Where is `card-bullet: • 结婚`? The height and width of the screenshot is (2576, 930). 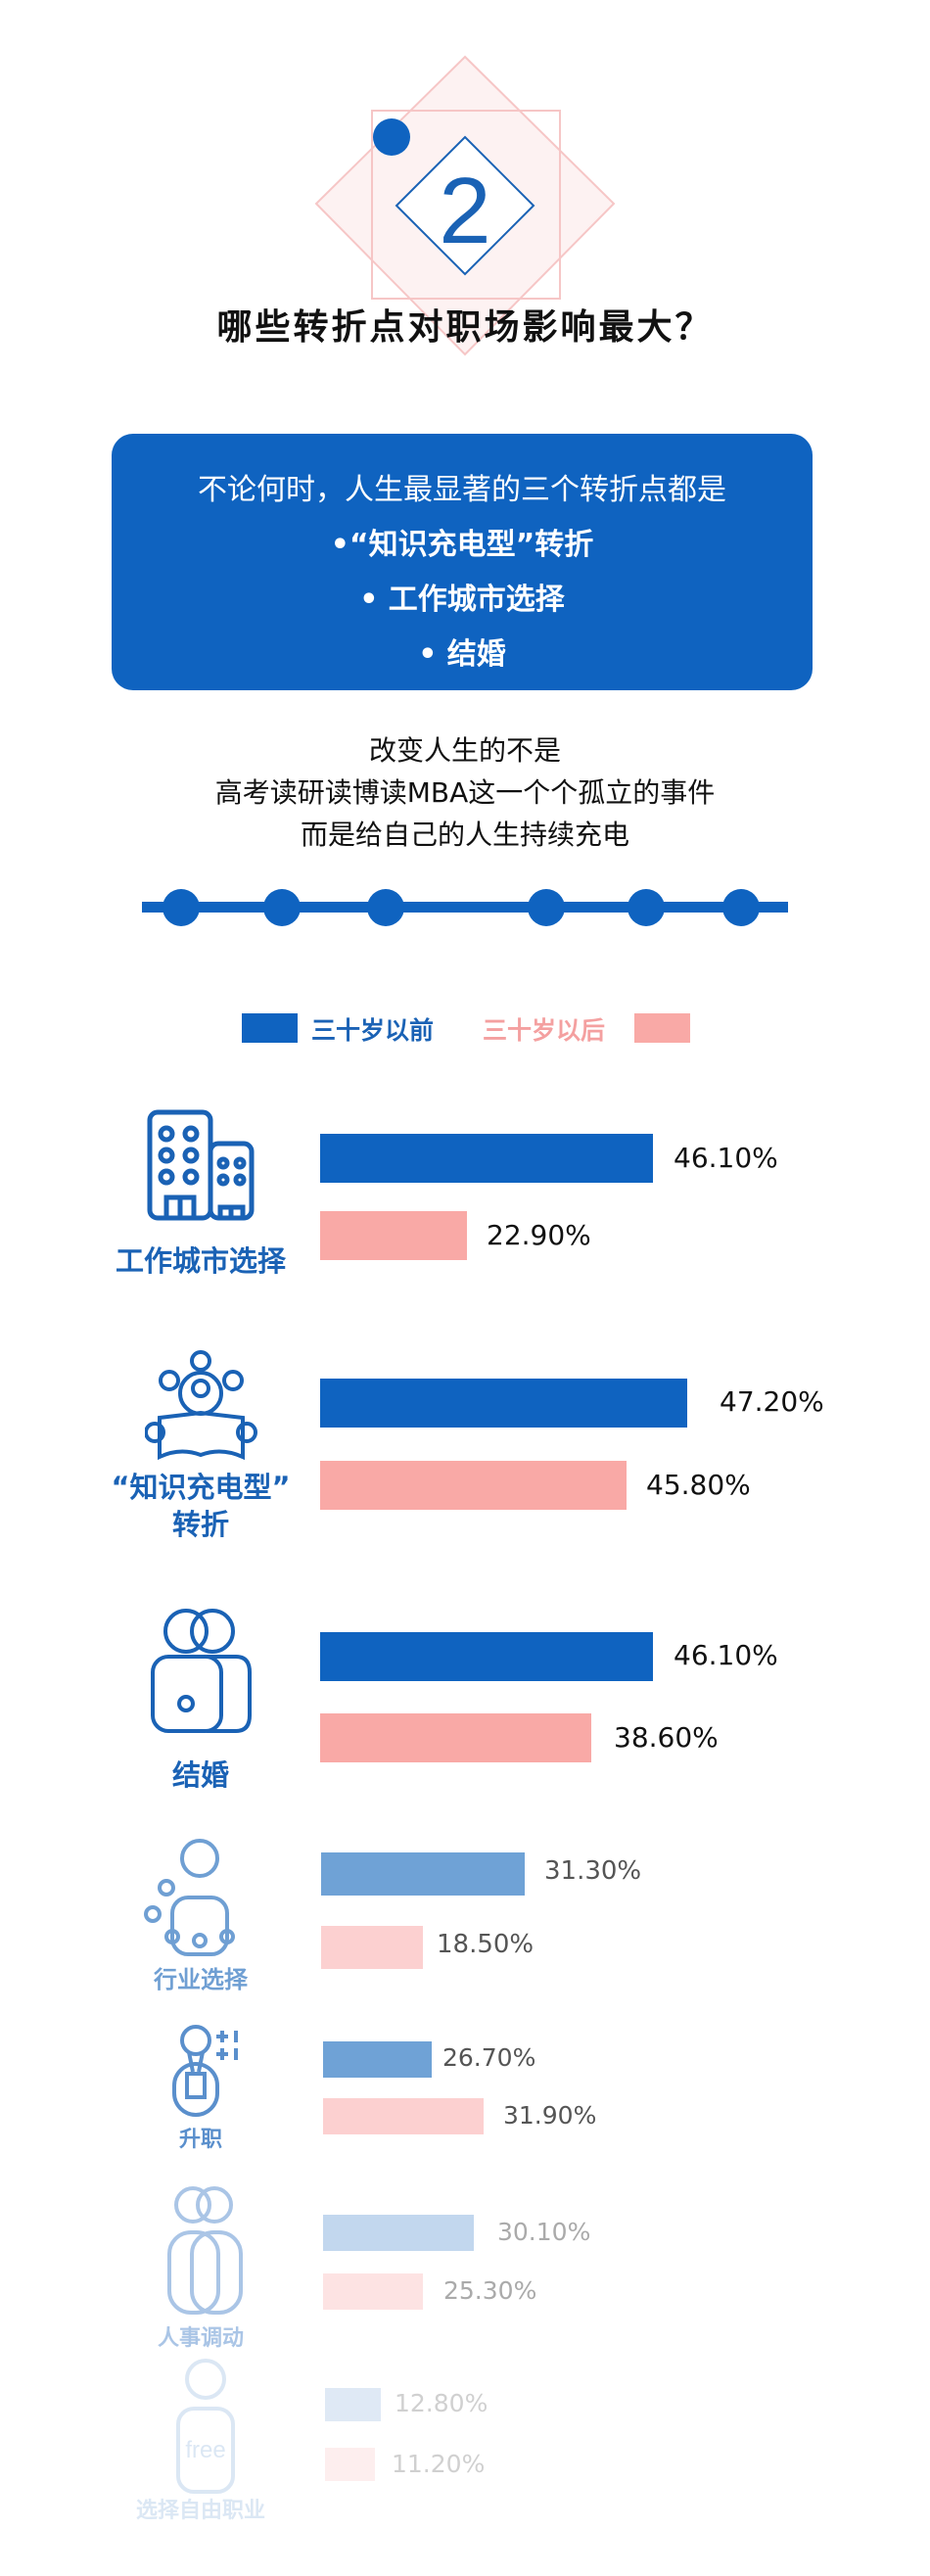 card-bullet: • 结婚 is located at coordinates (462, 655).